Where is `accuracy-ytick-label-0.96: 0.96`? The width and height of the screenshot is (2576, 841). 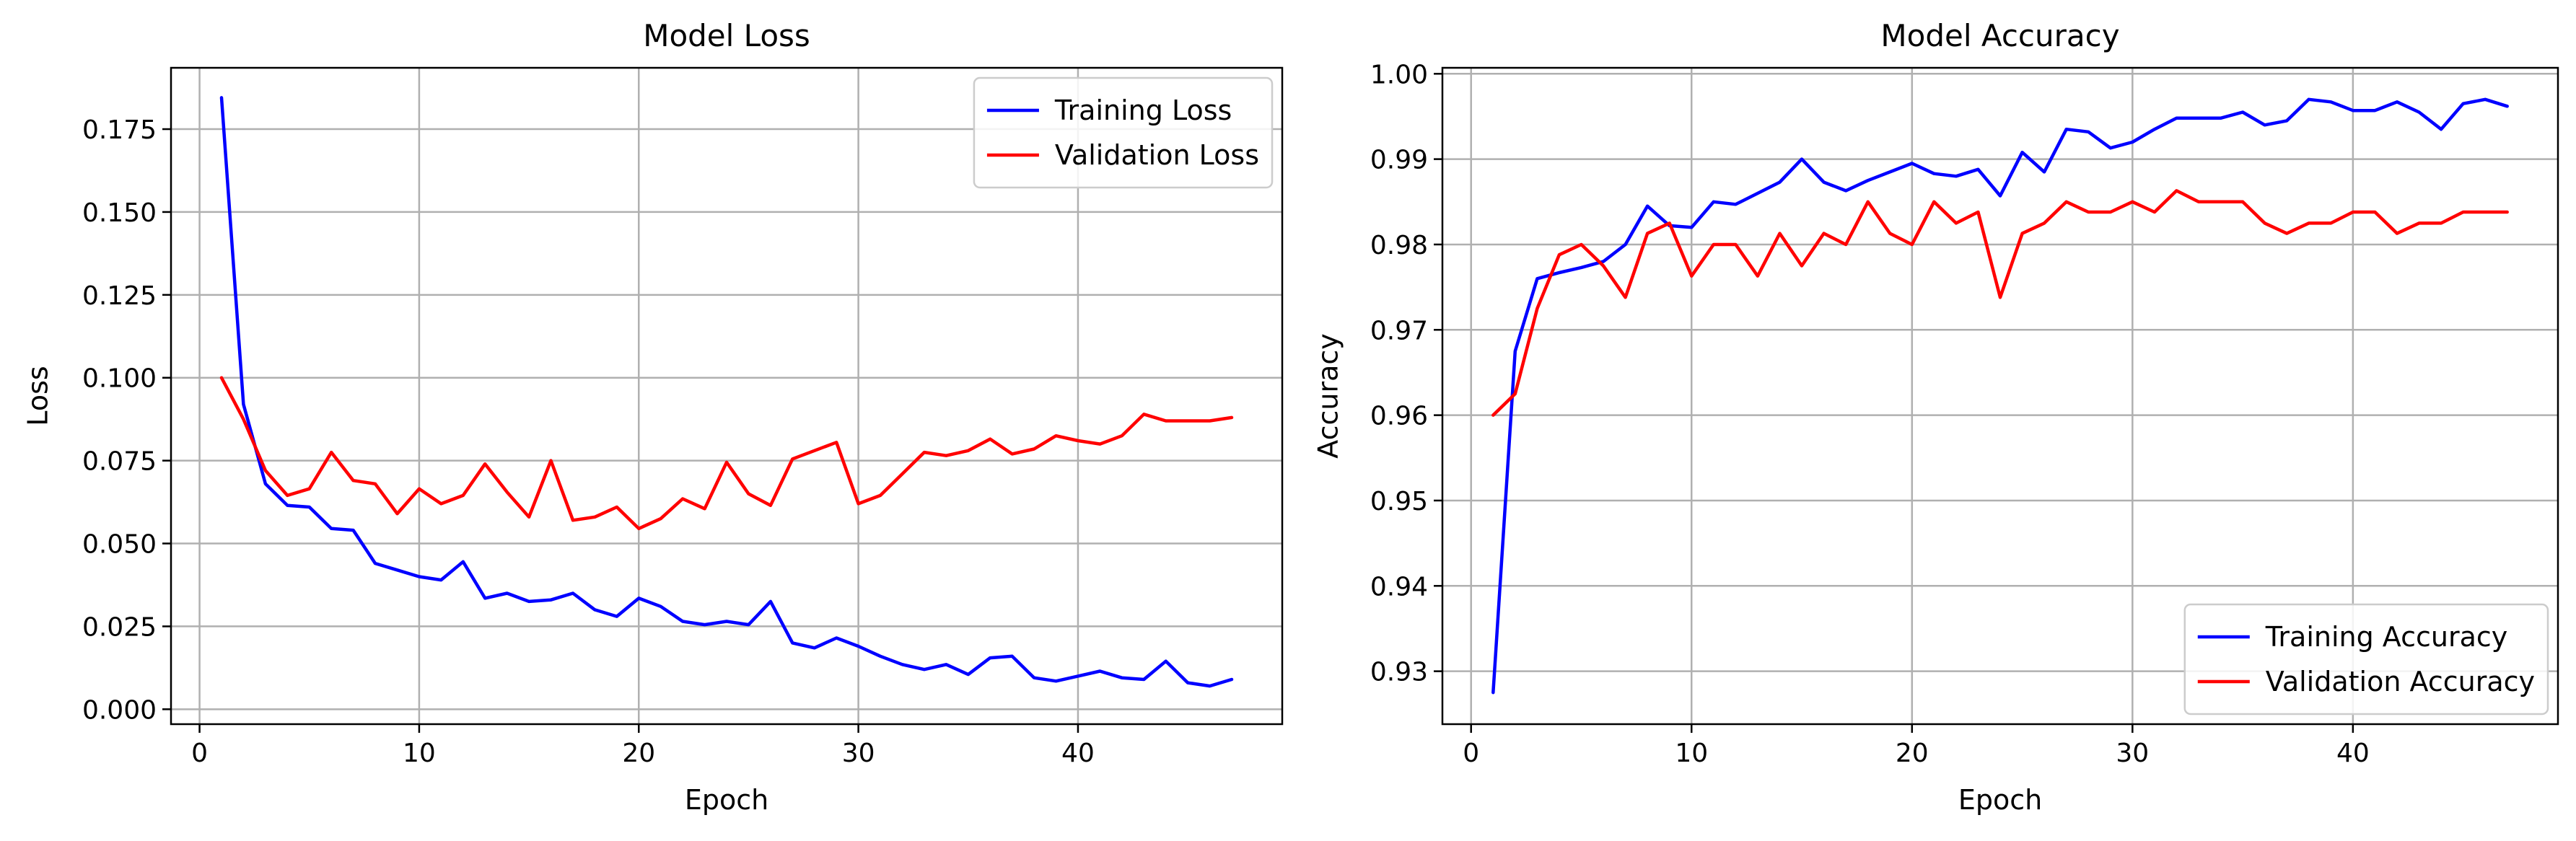
accuracy-ytick-label-0.96: 0.96 is located at coordinates (1399, 416).